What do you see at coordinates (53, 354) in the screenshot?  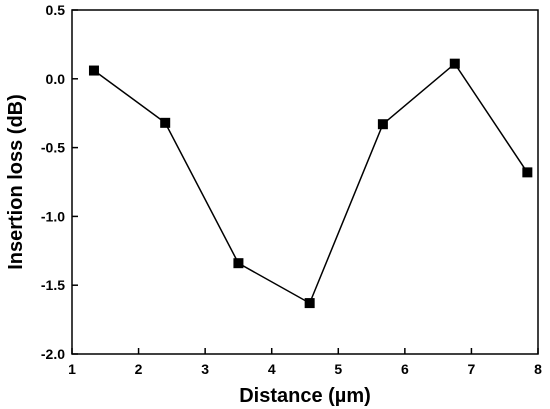 I see `y-tick-label: -2.0` at bounding box center [53, 354].